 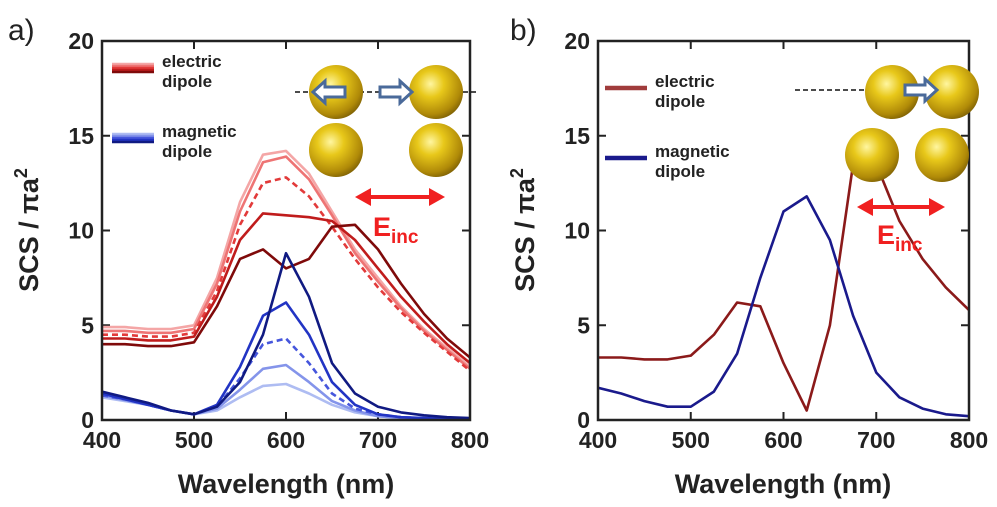 I want to click on panel-label: a), so click(x=21, y=30).